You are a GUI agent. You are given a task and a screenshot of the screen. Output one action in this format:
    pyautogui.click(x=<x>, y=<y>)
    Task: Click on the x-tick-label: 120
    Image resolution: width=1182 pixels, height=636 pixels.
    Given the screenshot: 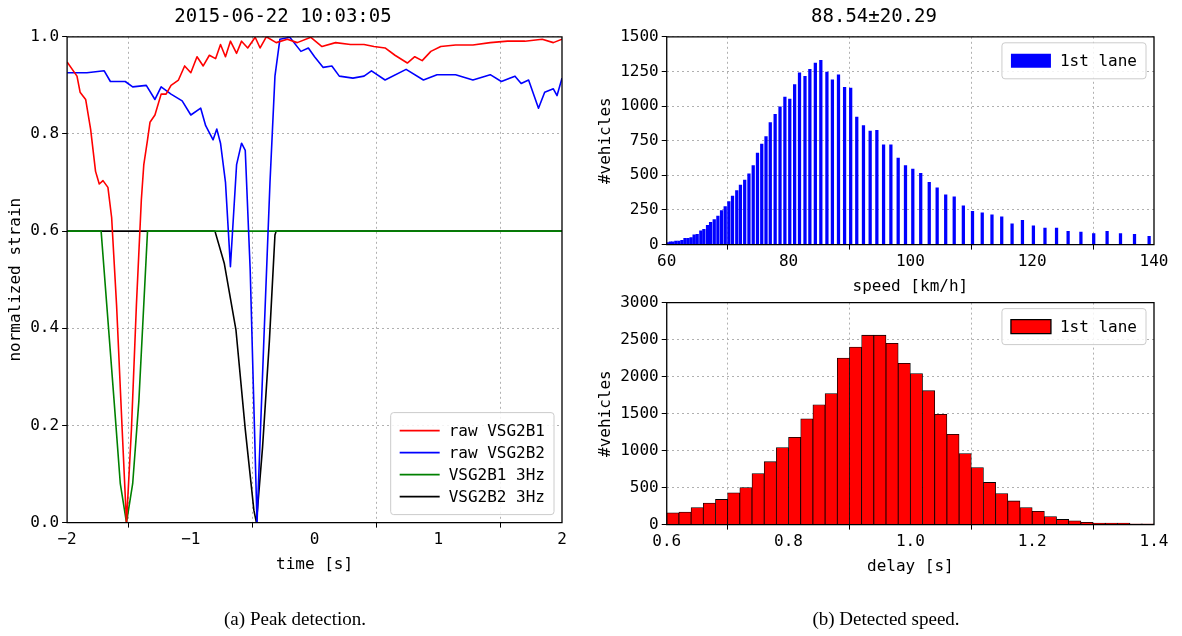 What is the action you would take?
    pyautogui.click(x=1032, y=261)
    